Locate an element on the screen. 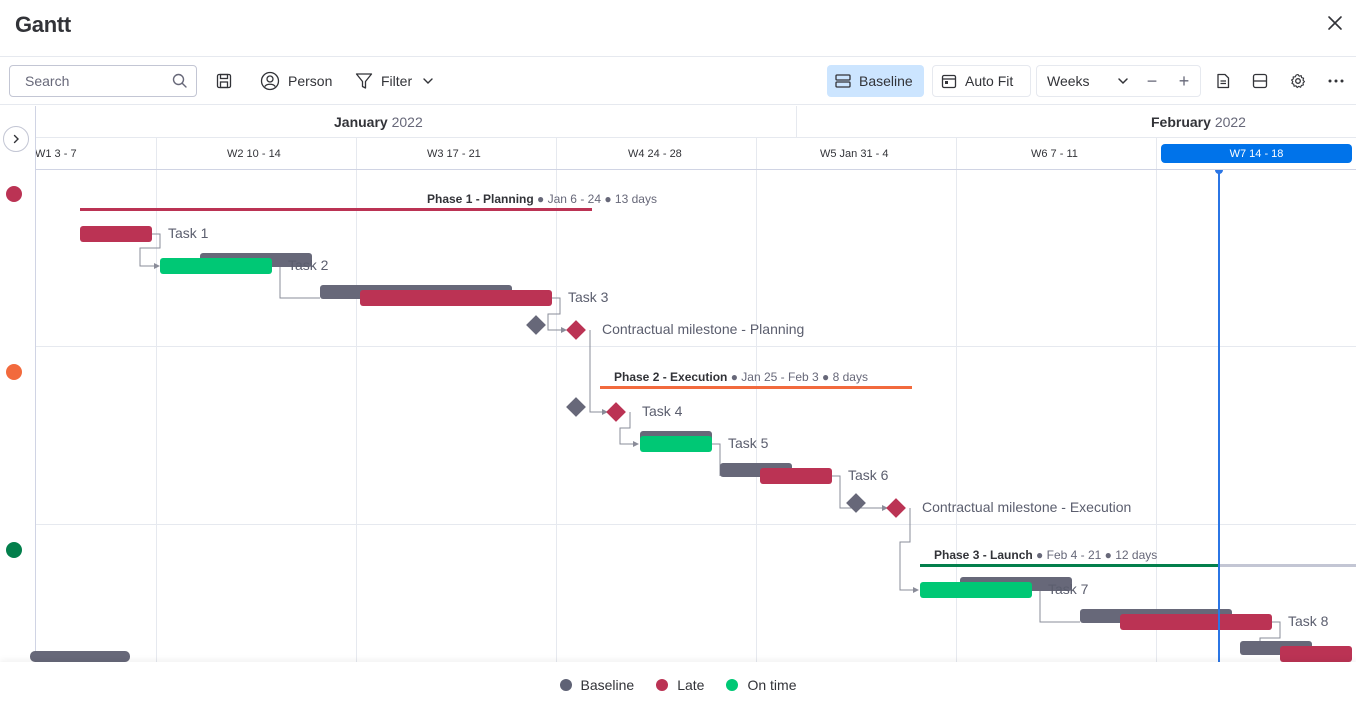 The height and width of the screenshot is (707, 1356). filter-icon is located at coordinates (364, 81).